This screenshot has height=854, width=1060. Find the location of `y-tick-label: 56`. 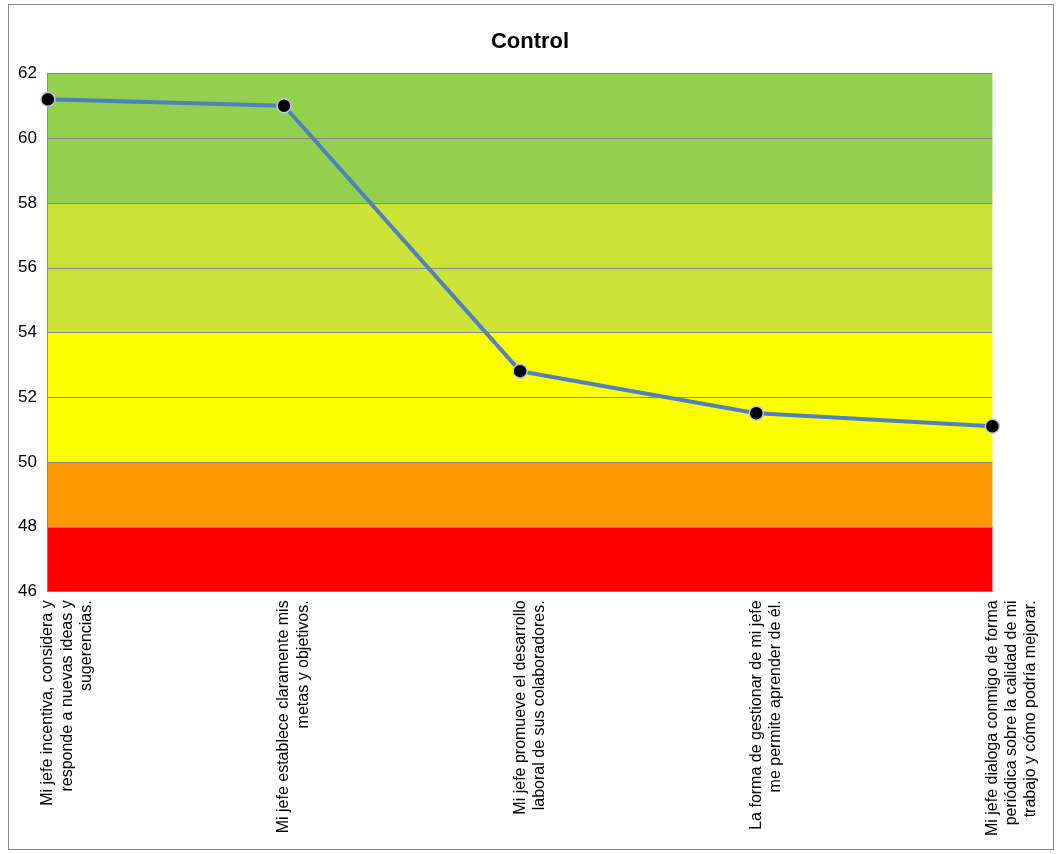

y-tick-label: 56 is located at coordinates (27, 267).